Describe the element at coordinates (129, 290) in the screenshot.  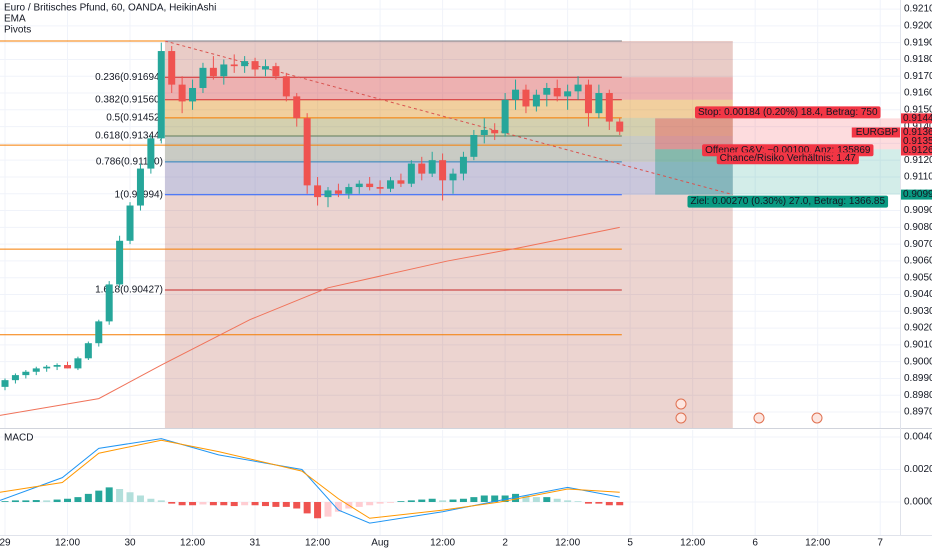
I see `fib-label: 1.618(0.90427)` at that location.